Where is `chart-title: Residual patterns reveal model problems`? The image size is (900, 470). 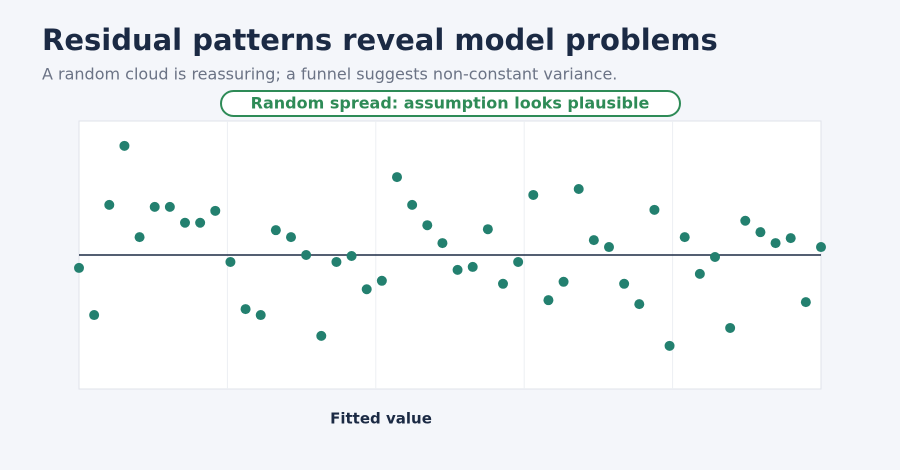 chart-title: Residual patterns reveal model problems is located at coordinates (380, 40).